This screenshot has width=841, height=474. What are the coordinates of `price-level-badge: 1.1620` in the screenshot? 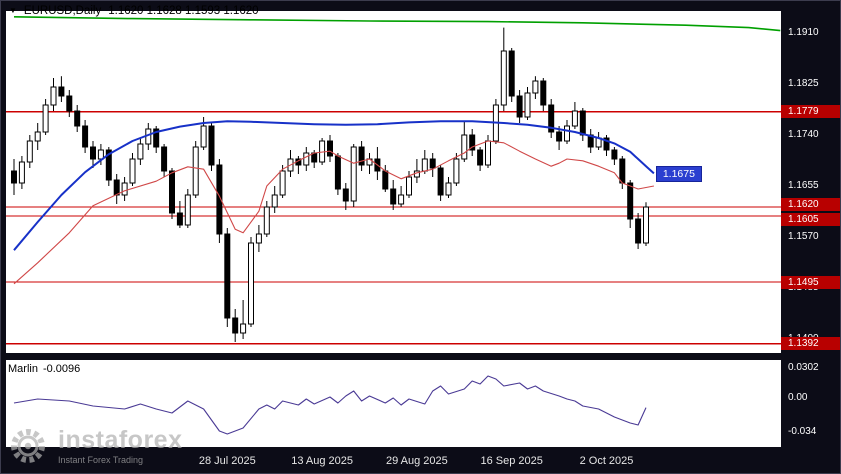 It's located at (810, 204).